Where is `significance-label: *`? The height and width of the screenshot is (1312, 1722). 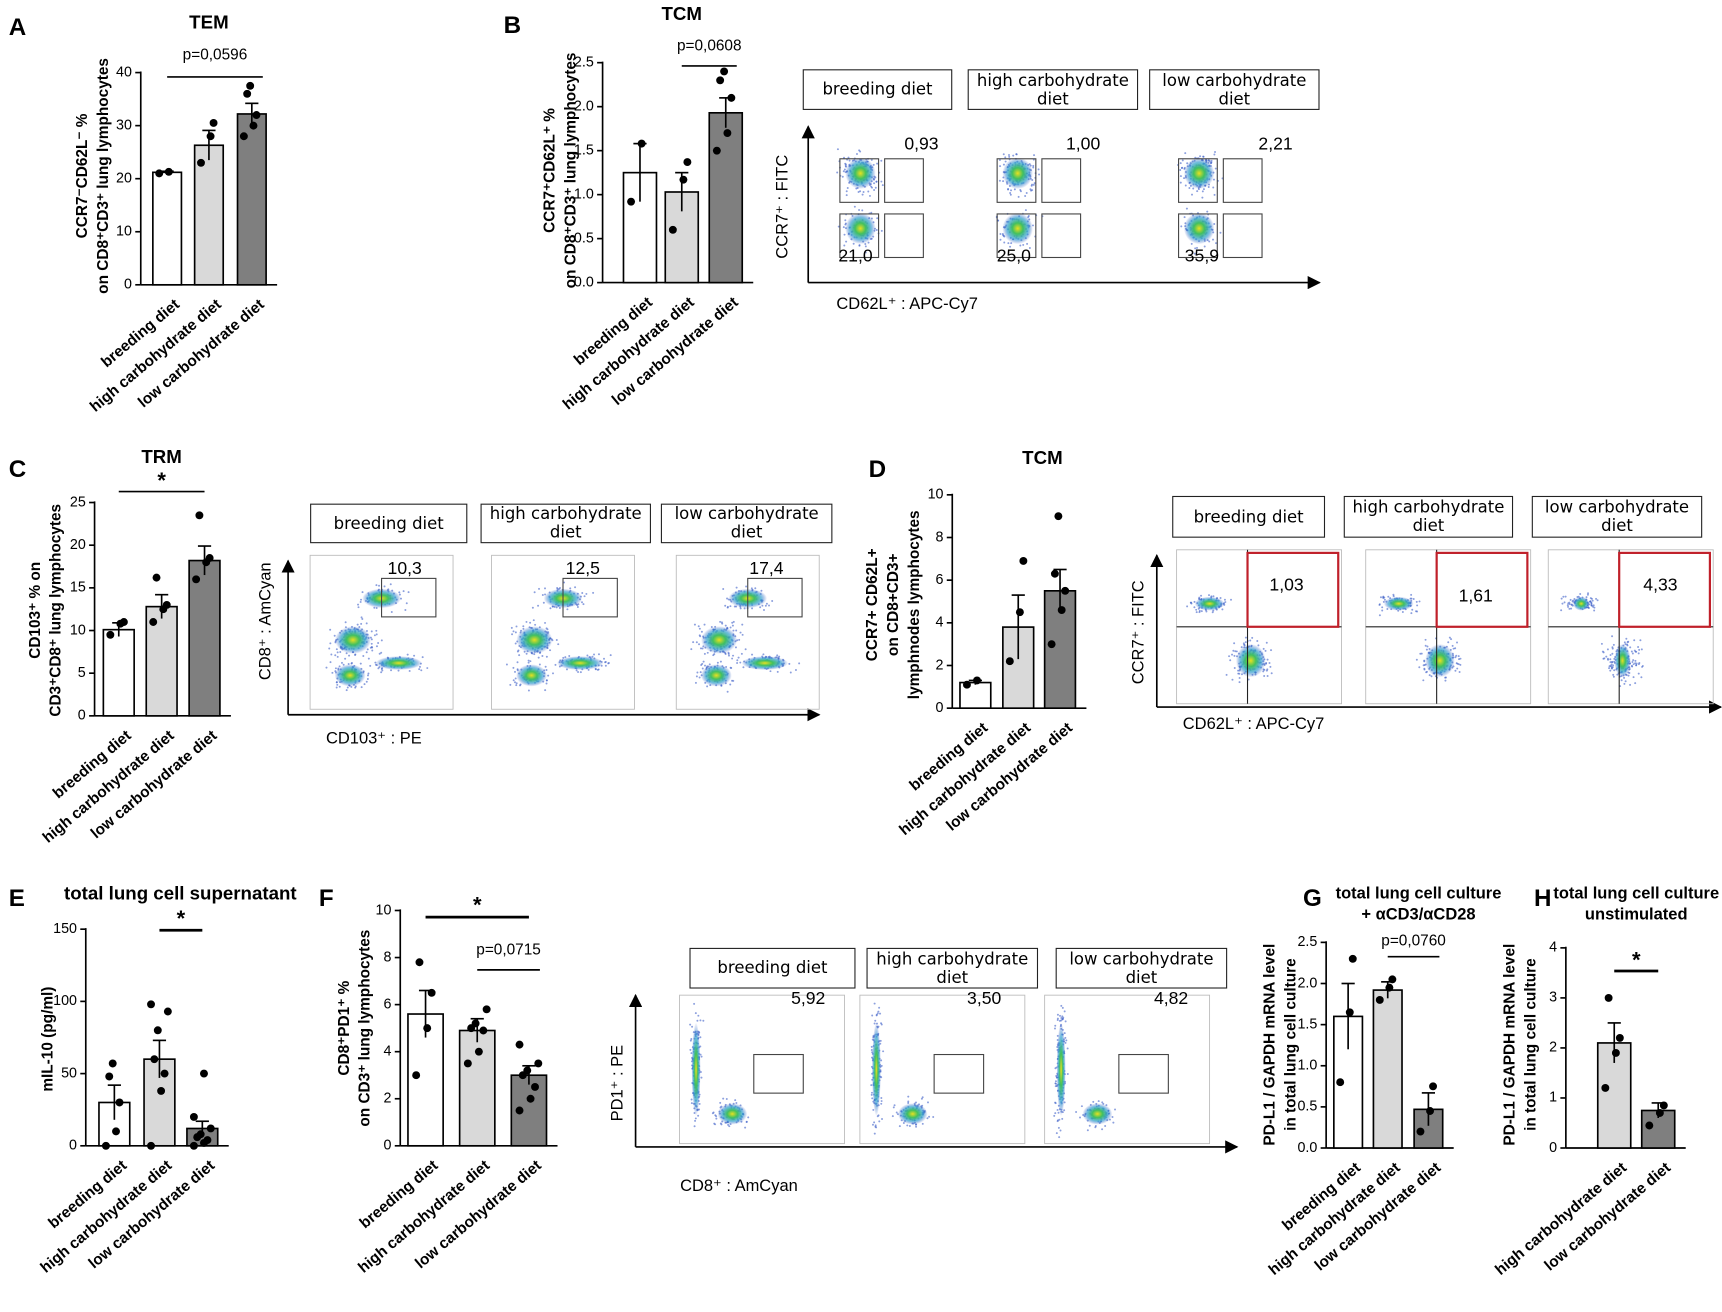
significance-label: * is located at coordinates (161, 480).